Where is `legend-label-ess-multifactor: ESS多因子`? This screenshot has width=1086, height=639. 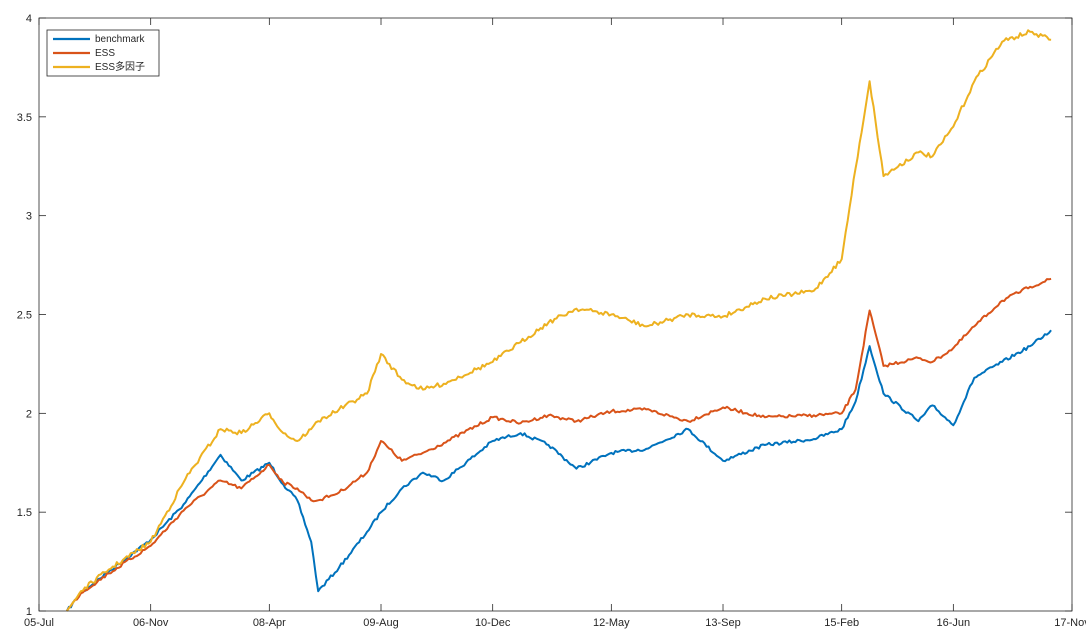 legend-label-ess-multifactor: ESS多因子 is located at coordinates (120, 66).